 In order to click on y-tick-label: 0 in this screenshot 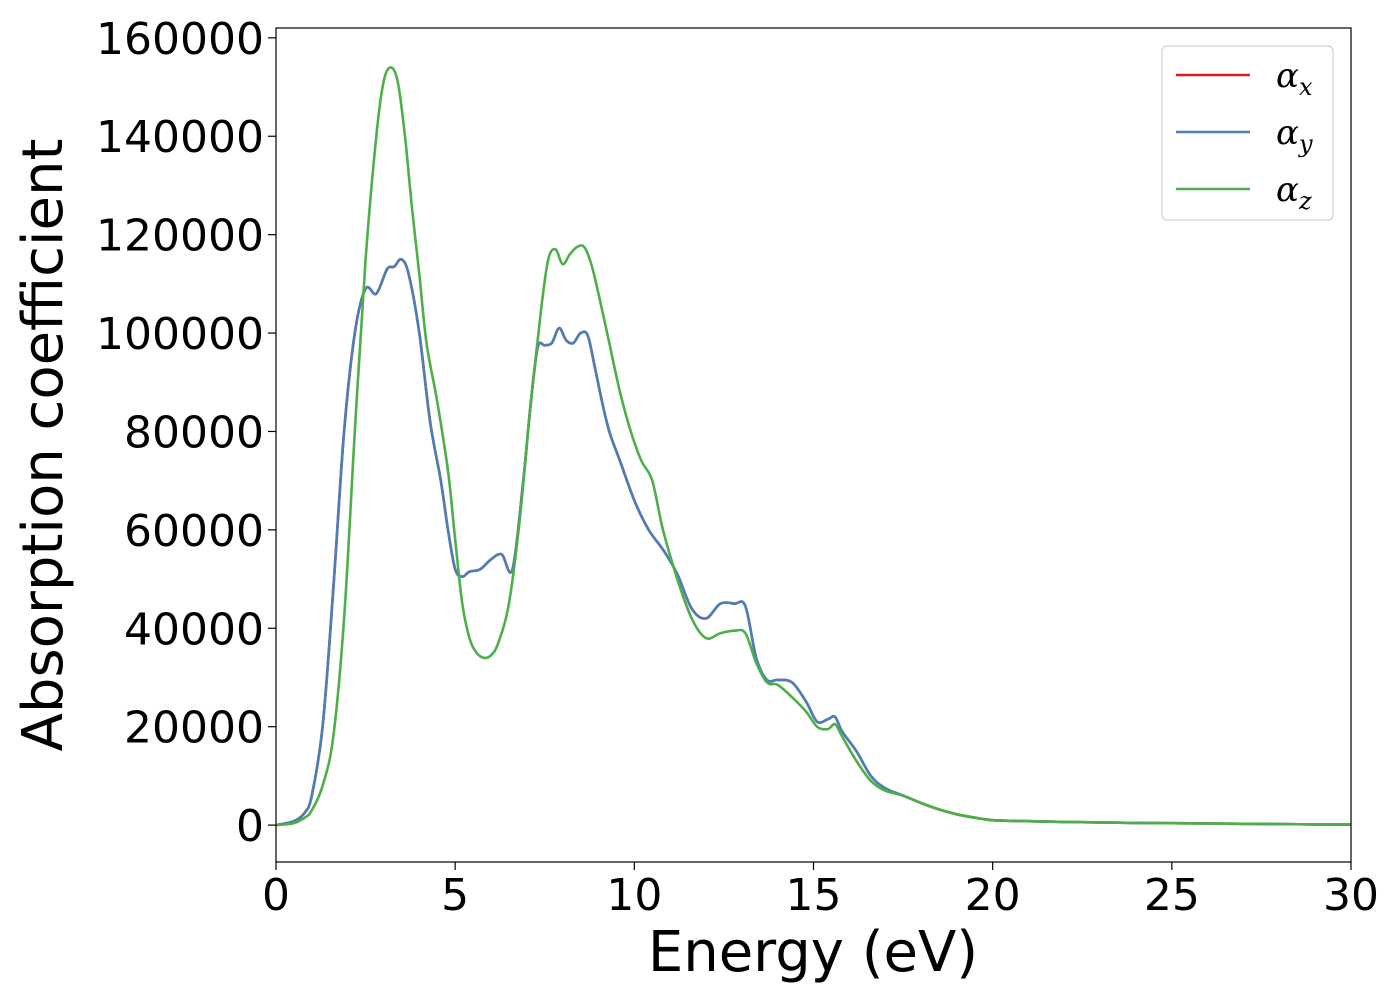, I will do `click(250, 826)`.